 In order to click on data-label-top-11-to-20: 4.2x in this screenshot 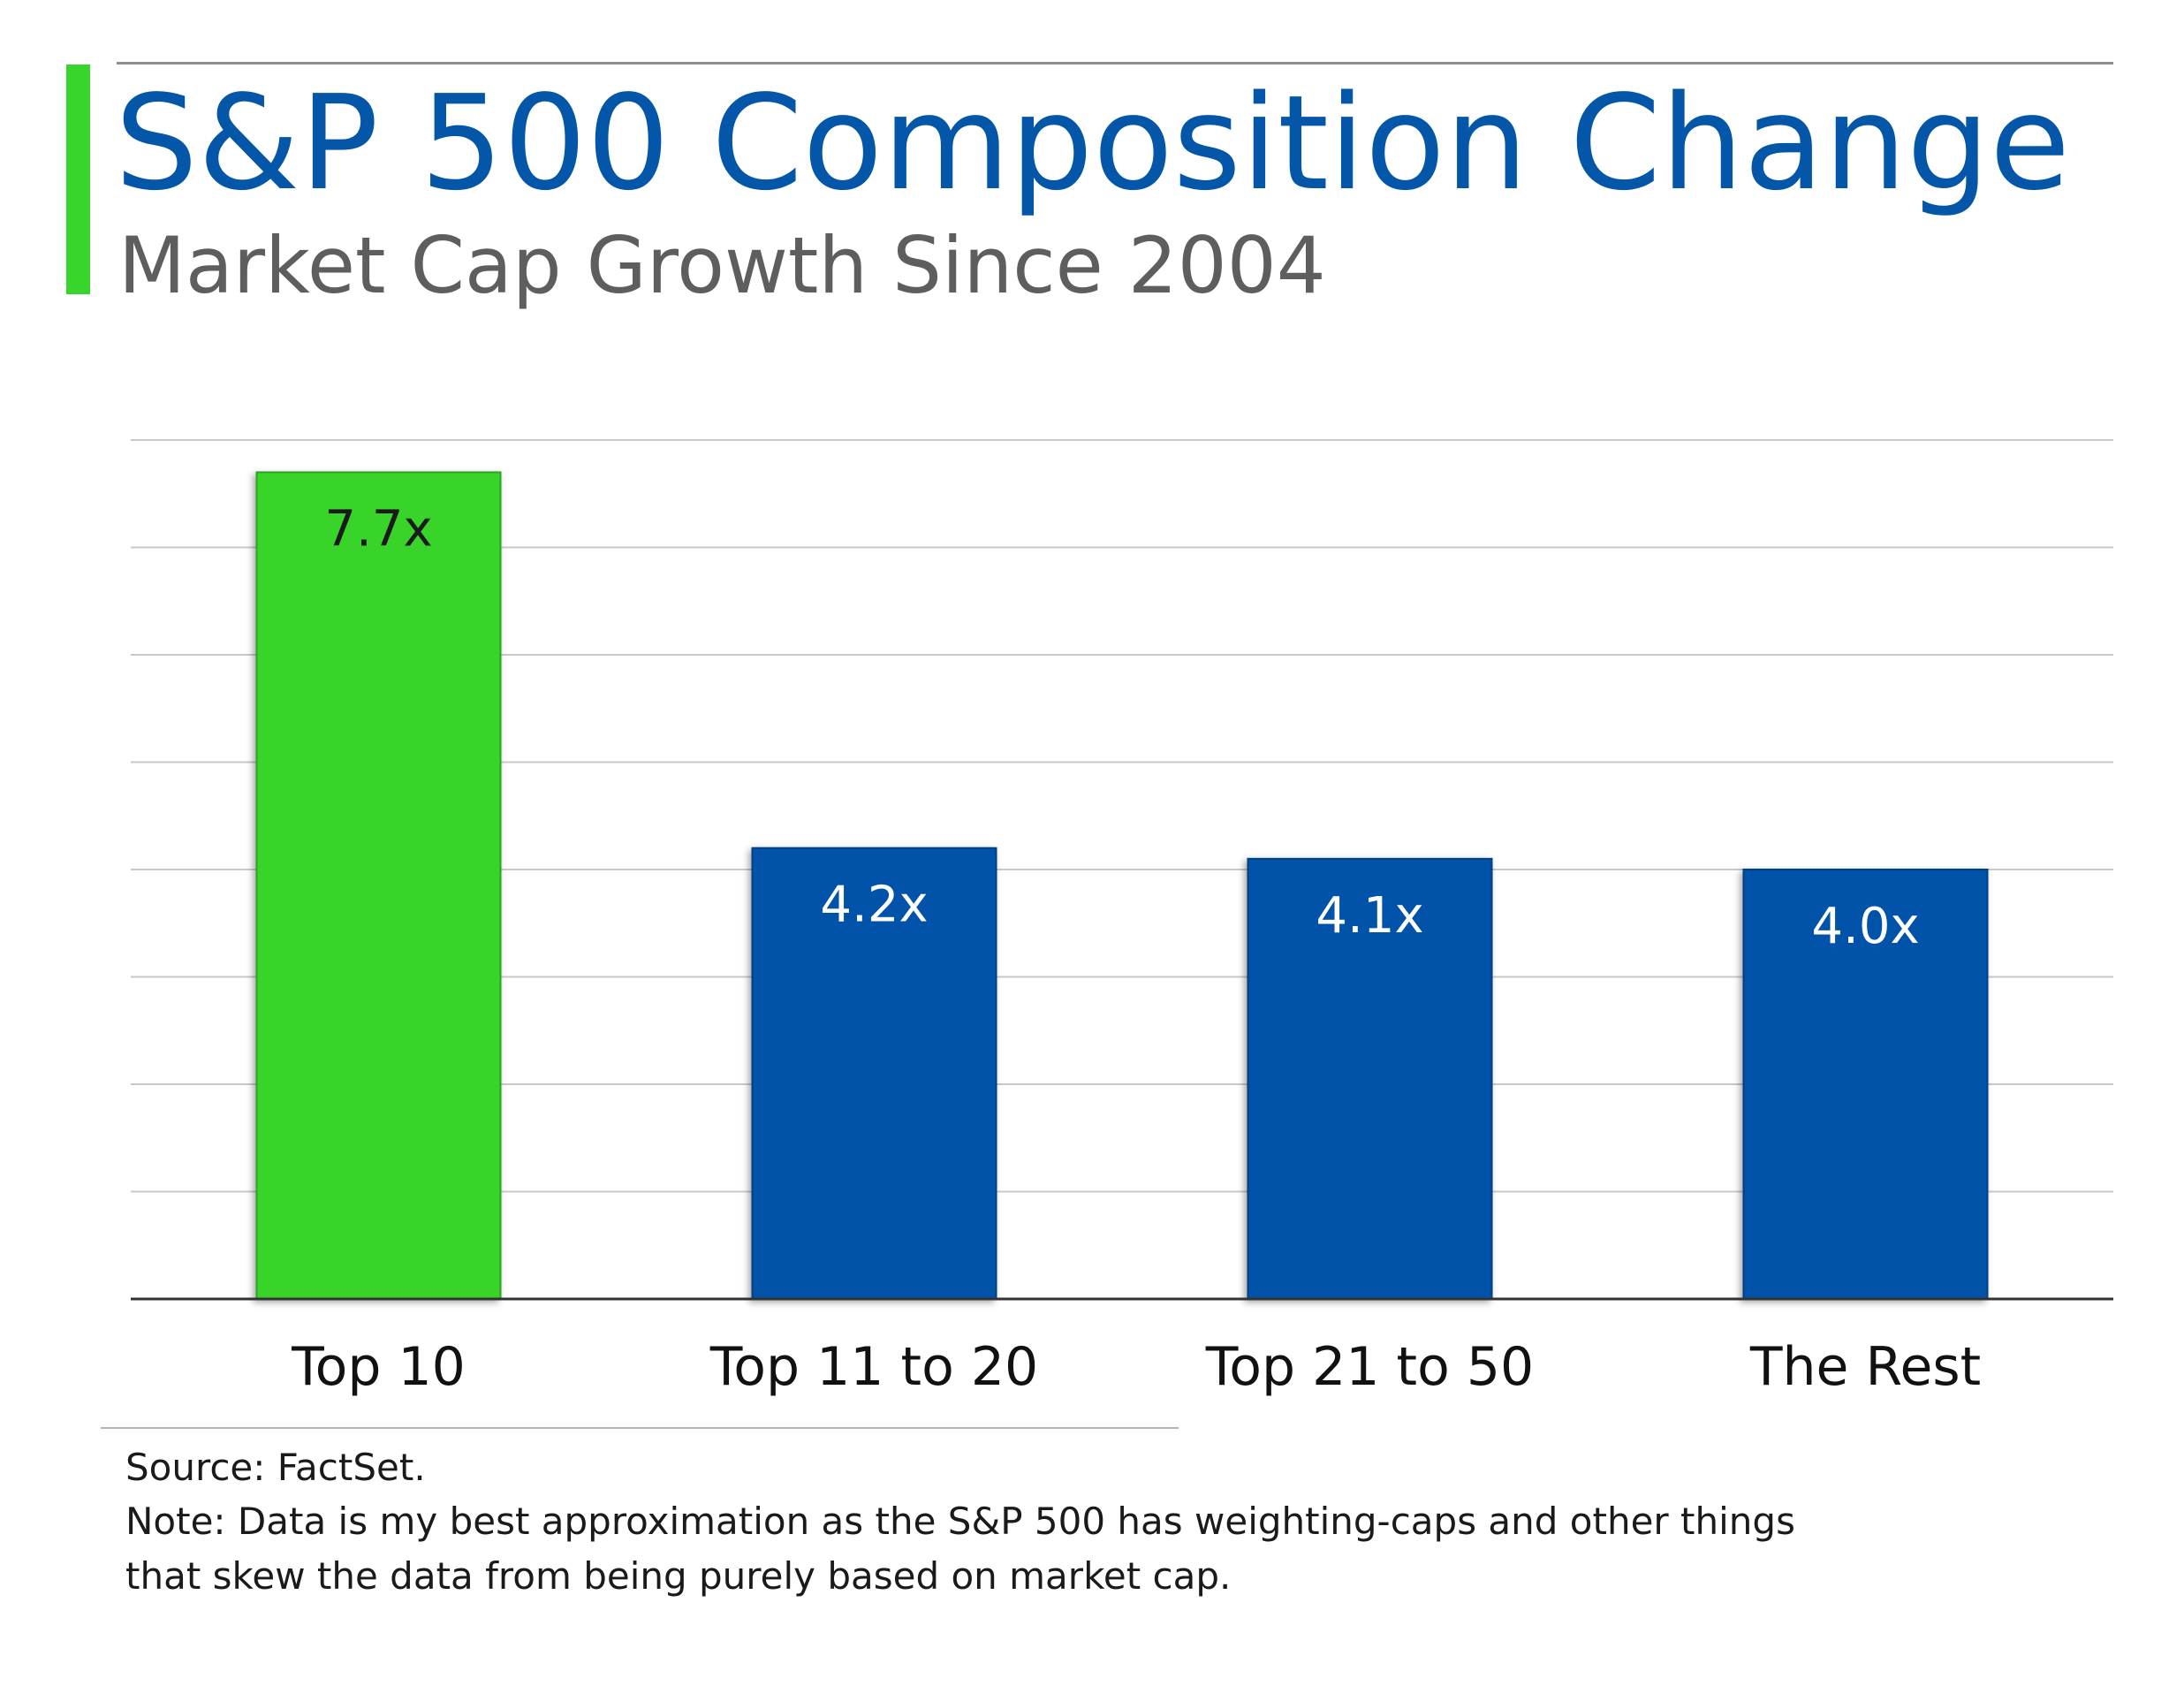, I will do `click(874, 905)`.